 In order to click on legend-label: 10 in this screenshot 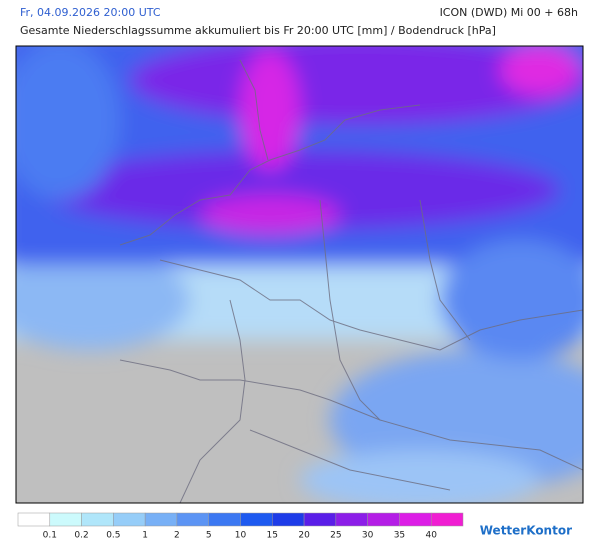, I will do `click(241, 536)`.